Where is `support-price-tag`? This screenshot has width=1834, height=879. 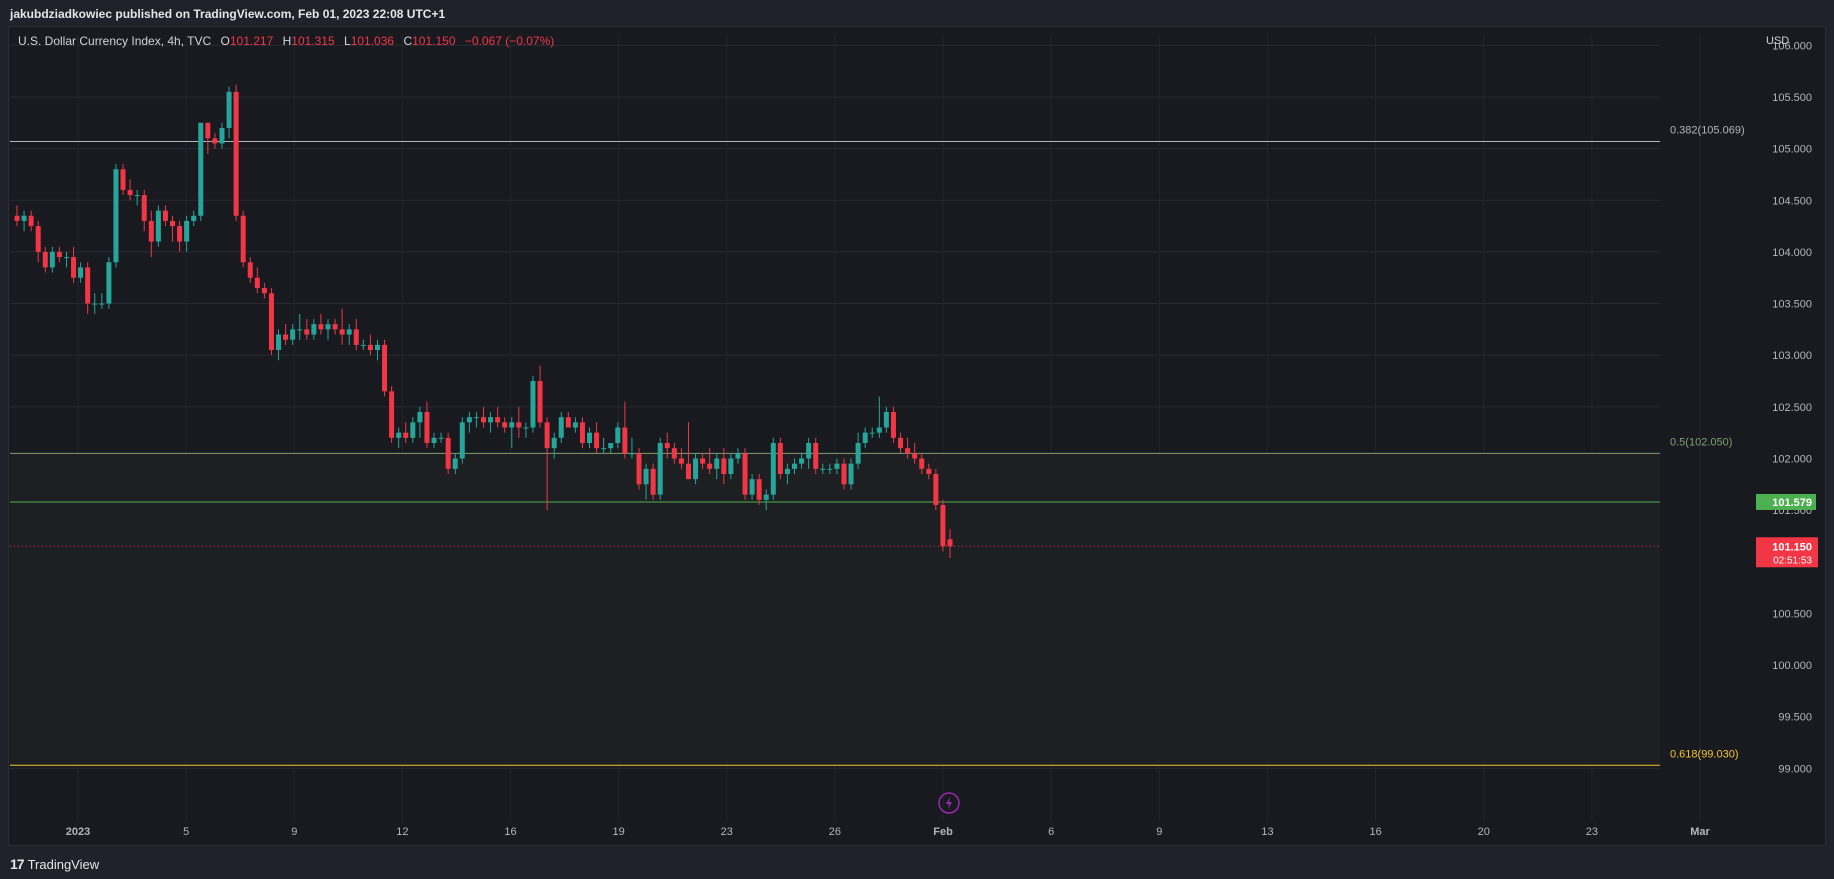 support-price-tag is located at coordinates (1786, 501).